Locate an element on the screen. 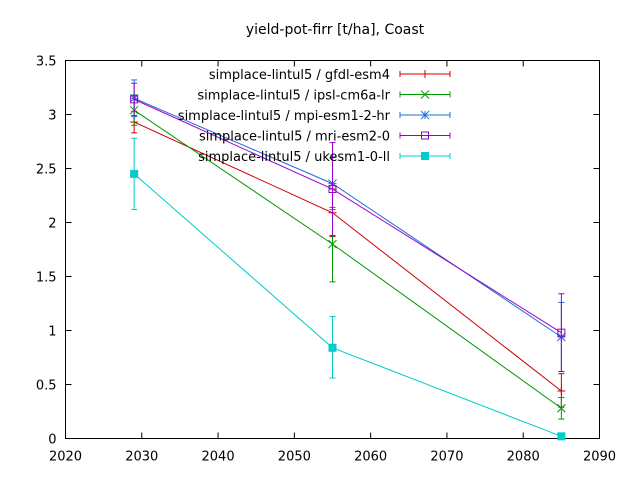  y-tick-label: 0 is located at coordinates (52, 440).